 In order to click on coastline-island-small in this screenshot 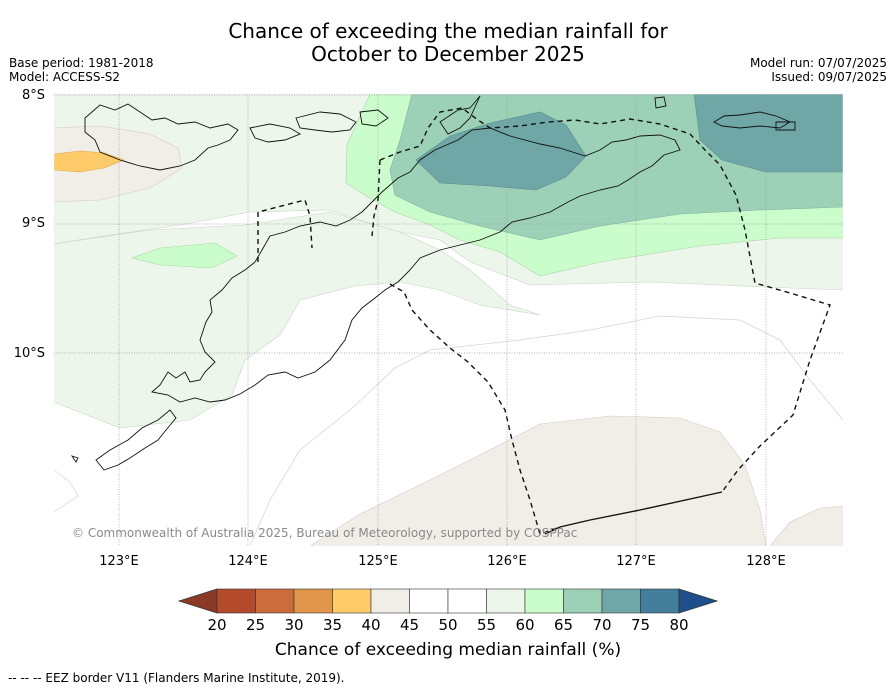, I will do `click(660, 102)`.